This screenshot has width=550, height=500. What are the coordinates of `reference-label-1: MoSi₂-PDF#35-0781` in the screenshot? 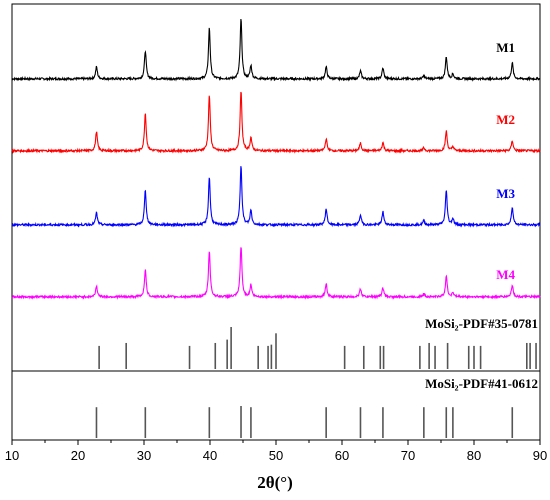 It's located at (481, 323).